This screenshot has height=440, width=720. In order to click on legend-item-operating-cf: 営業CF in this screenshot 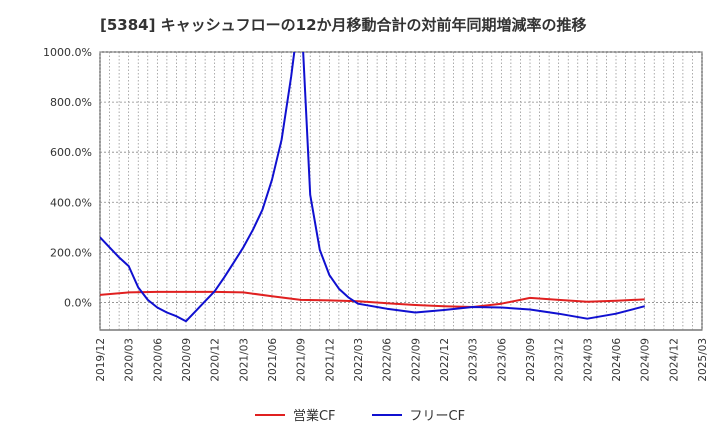, I will do `click(295, 414)`.